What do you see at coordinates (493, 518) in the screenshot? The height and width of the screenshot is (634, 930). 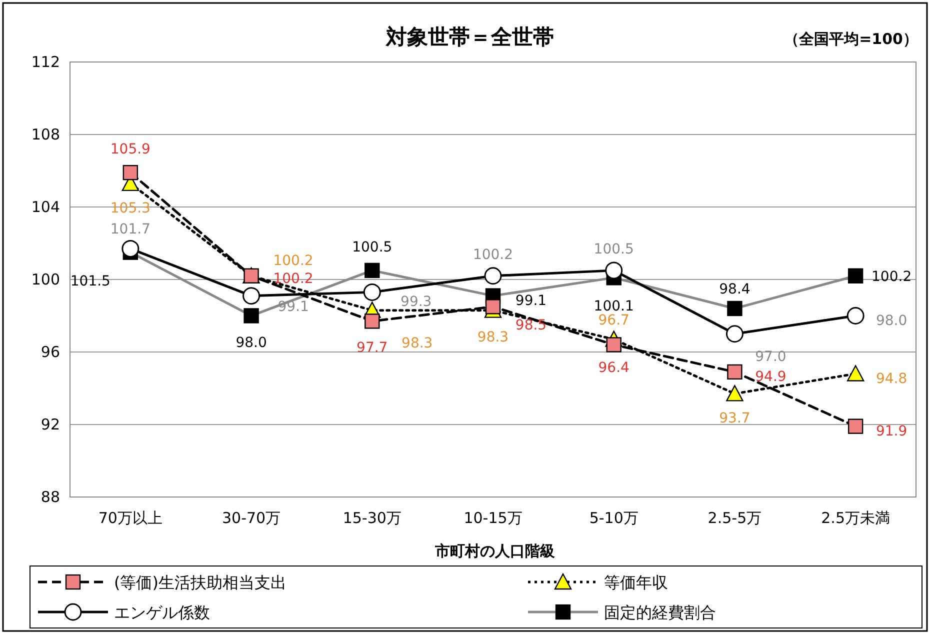 I see `x-tick-label: 10-15万` at bounding box center [493, 518].